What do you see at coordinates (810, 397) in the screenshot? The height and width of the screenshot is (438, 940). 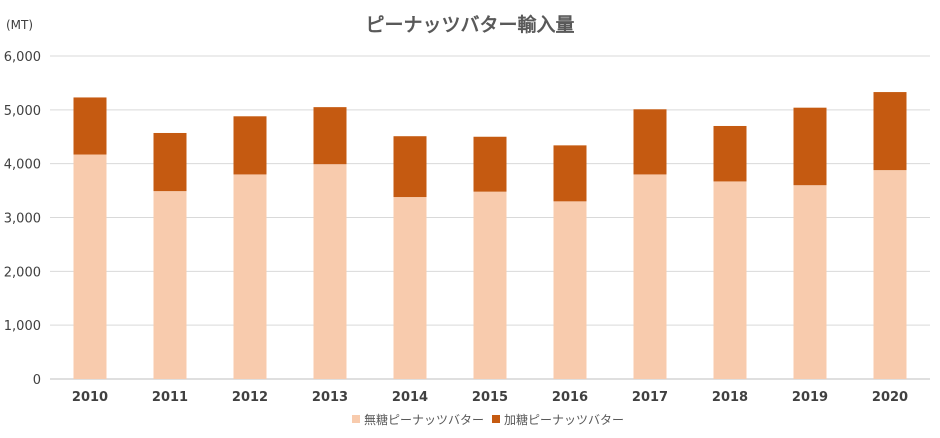 I see `x-tick-label: 2019` at bounding box center [810, 397].